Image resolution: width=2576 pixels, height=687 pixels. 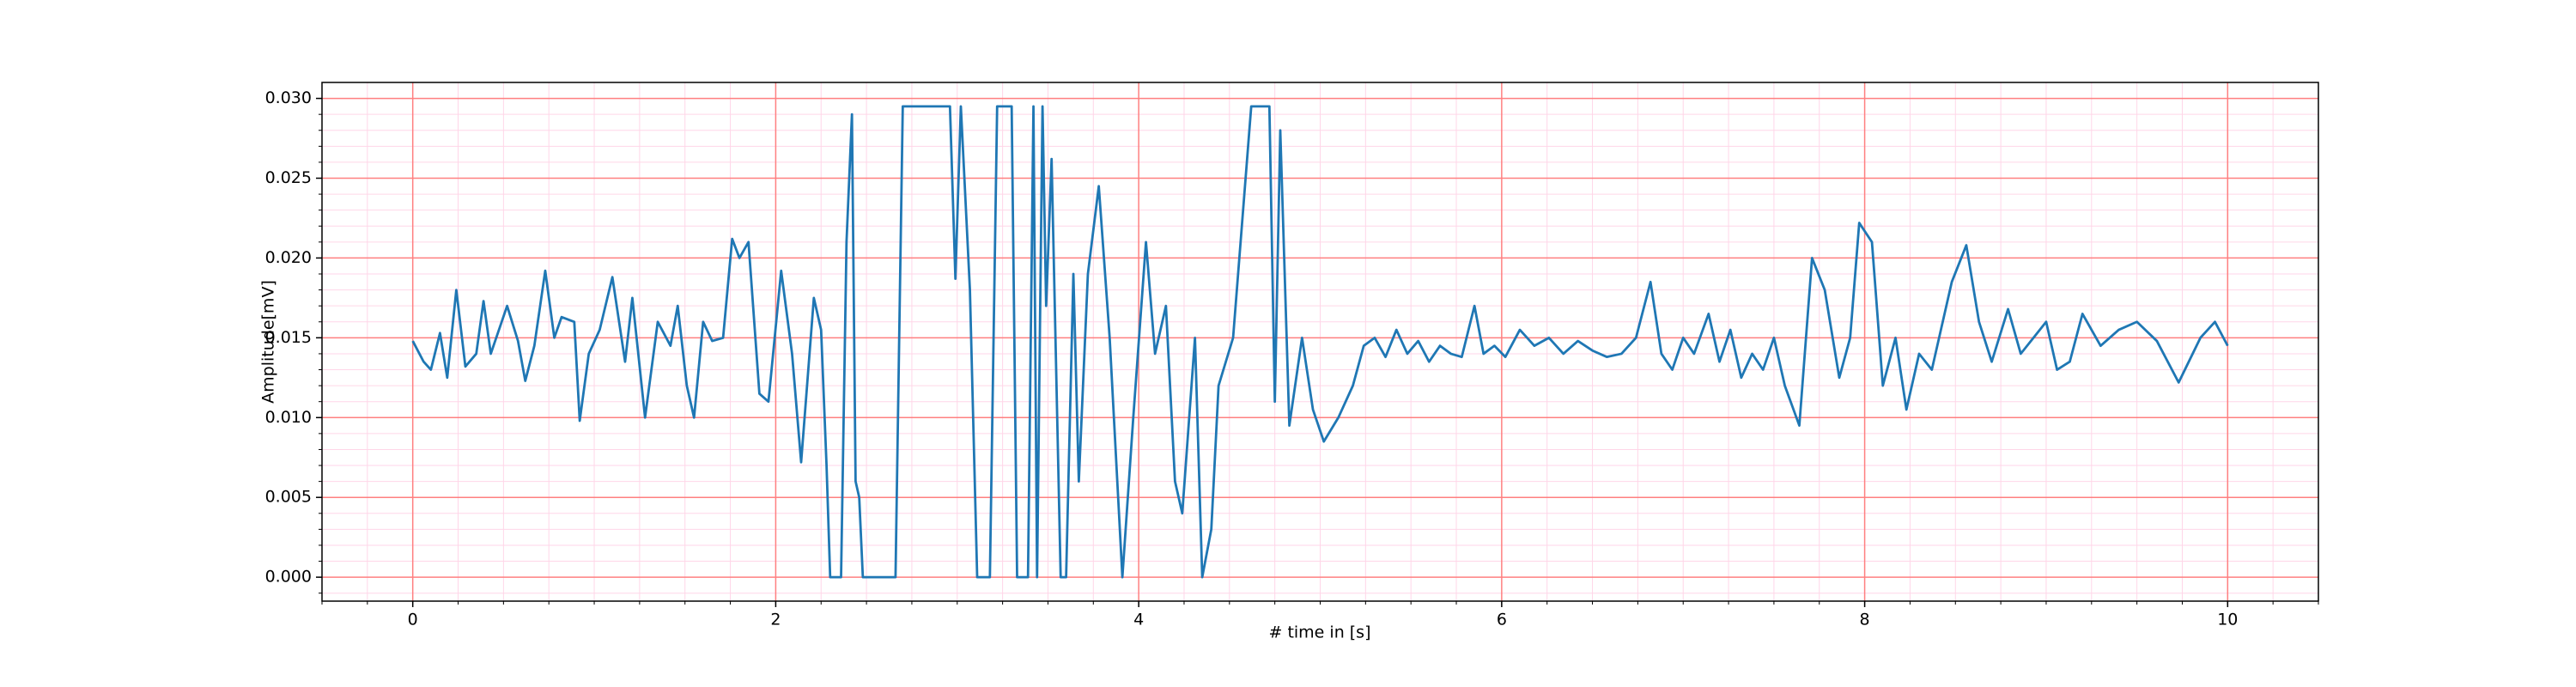 I want to click on y-axis-label: Amplitude[mV], so click(x=269, y=342).